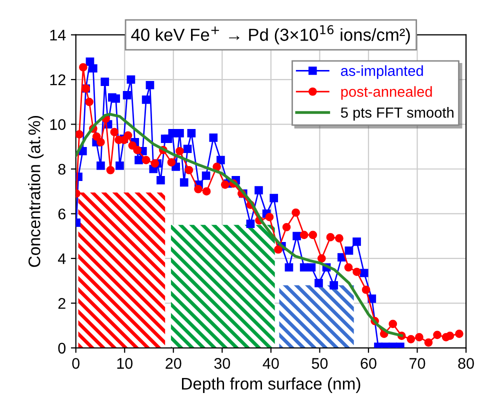  Describe the element at coordinates (381, 72) in the screenshot. I see `legend-label: as-implanted` at that location.